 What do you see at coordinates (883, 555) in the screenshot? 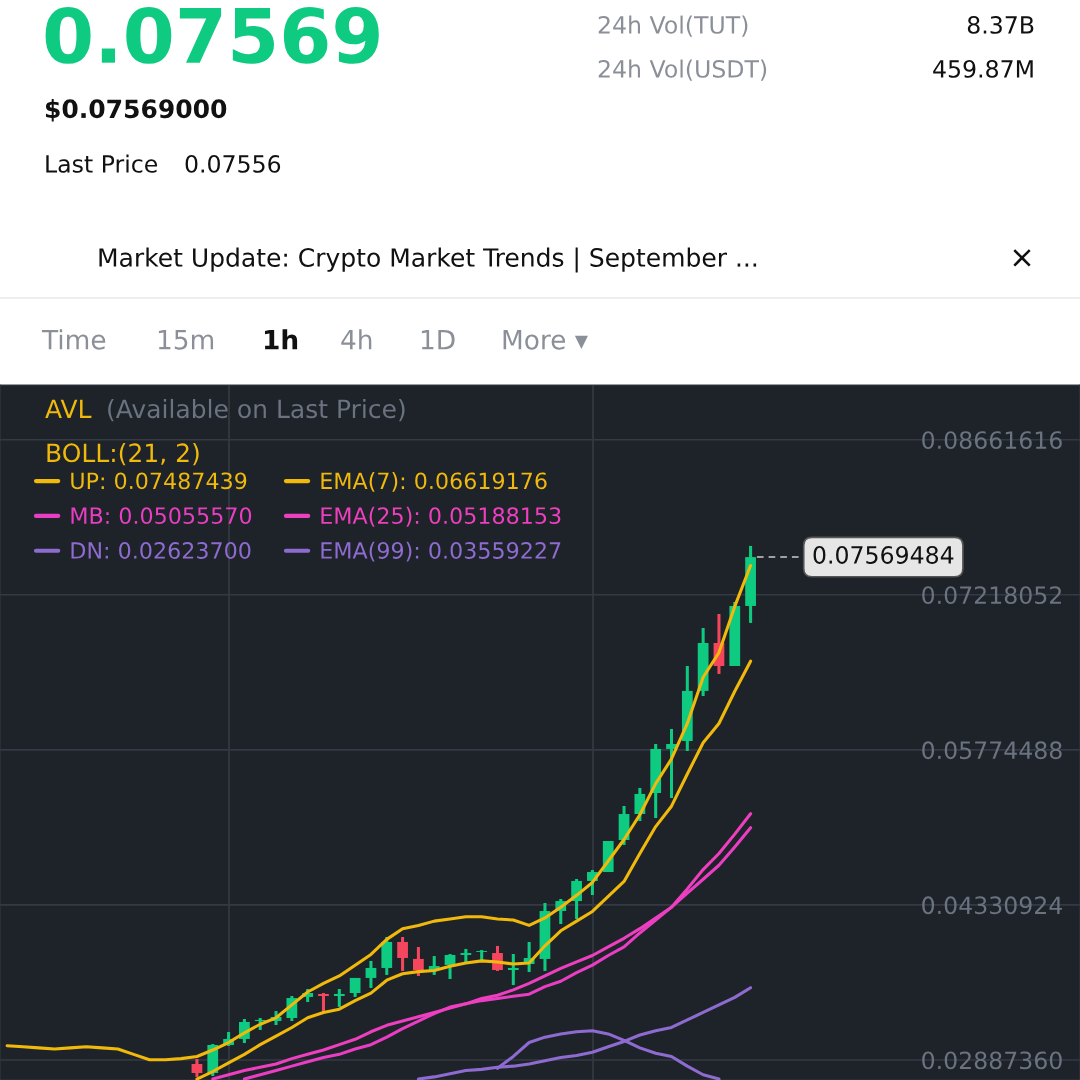
I see `ref-line-label: 0.07569484` at bounding box center [883, 555].